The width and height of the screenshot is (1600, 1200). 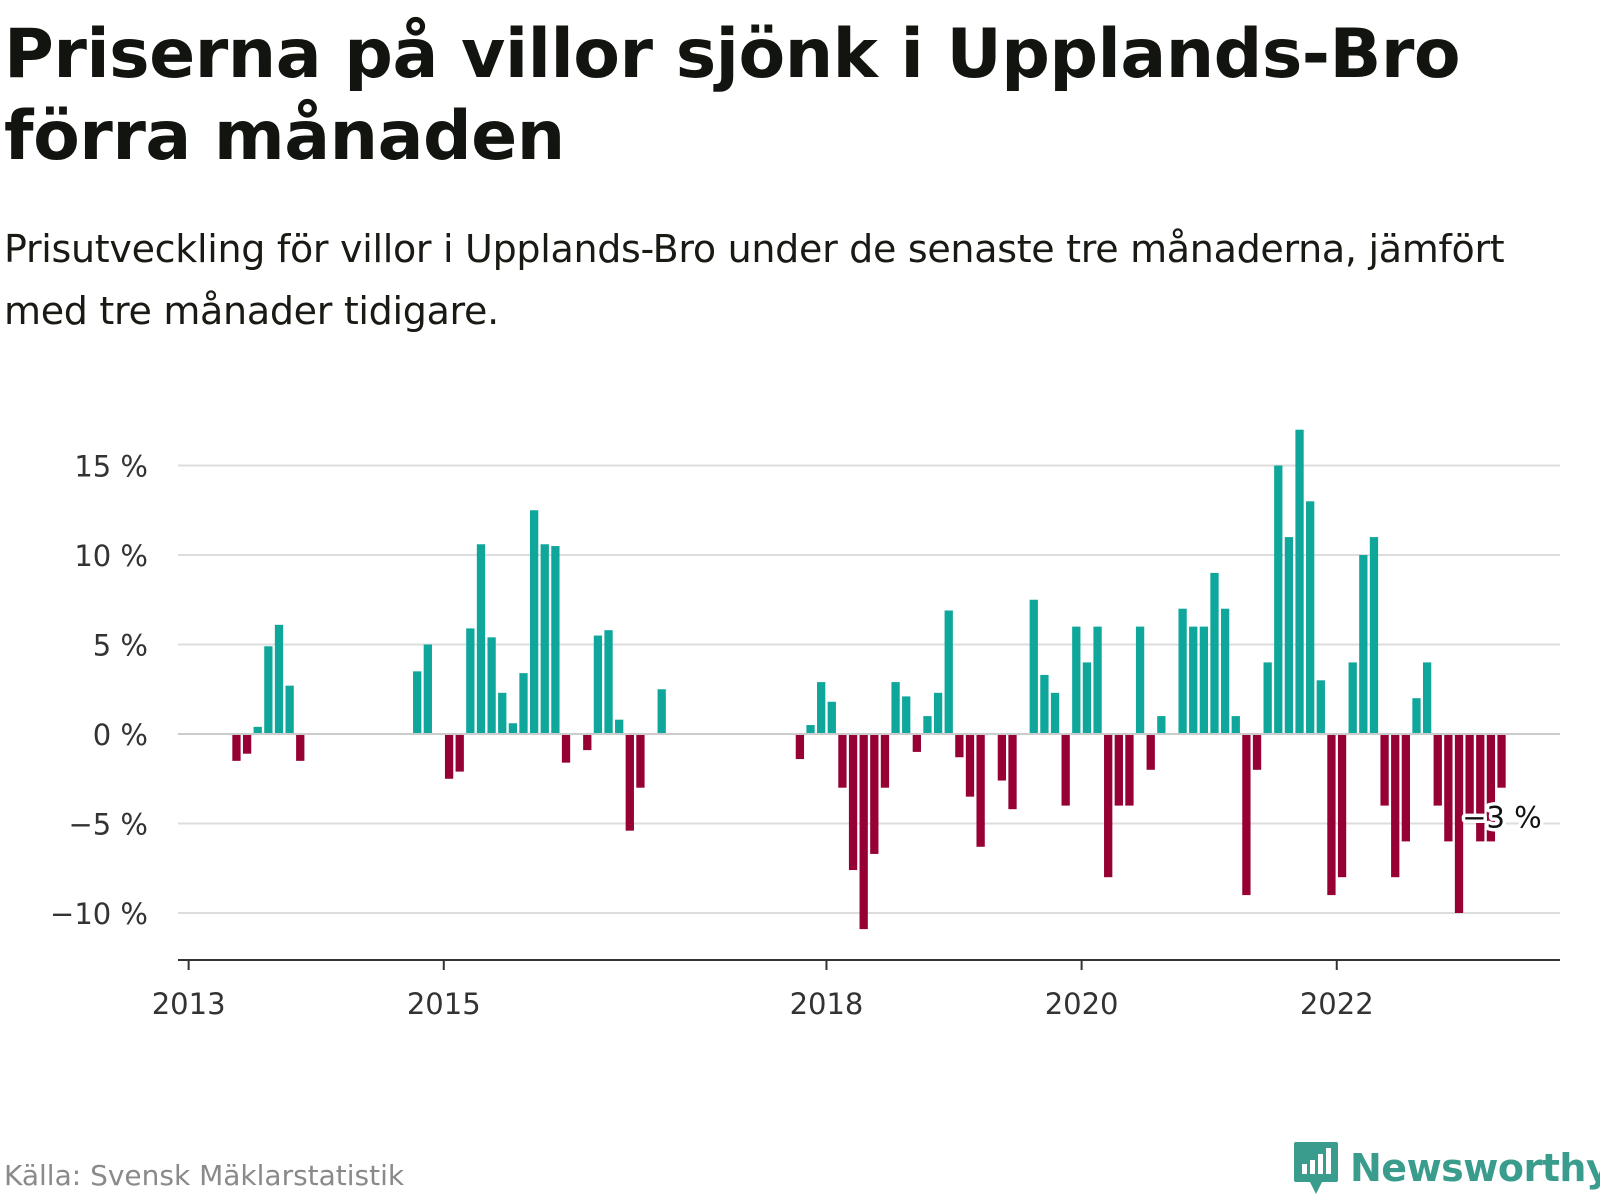 I want to click on y-tick-label: −5 %, so click(x=108, y=825).